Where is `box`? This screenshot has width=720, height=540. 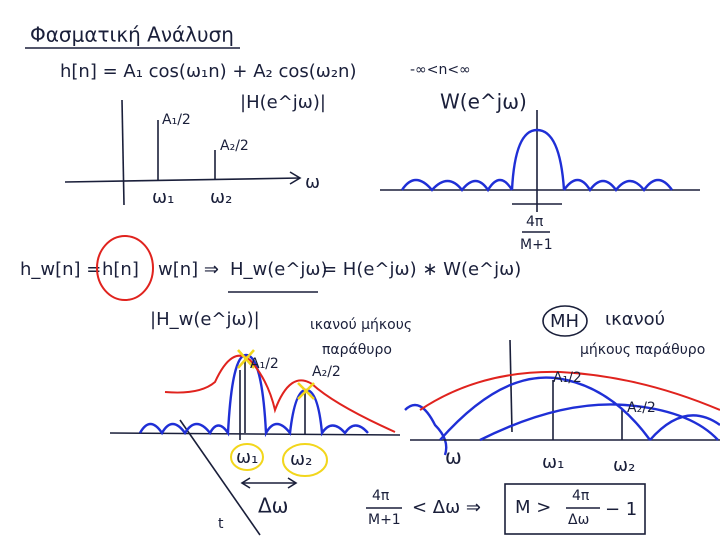 box is located at coordinates (575, 509).